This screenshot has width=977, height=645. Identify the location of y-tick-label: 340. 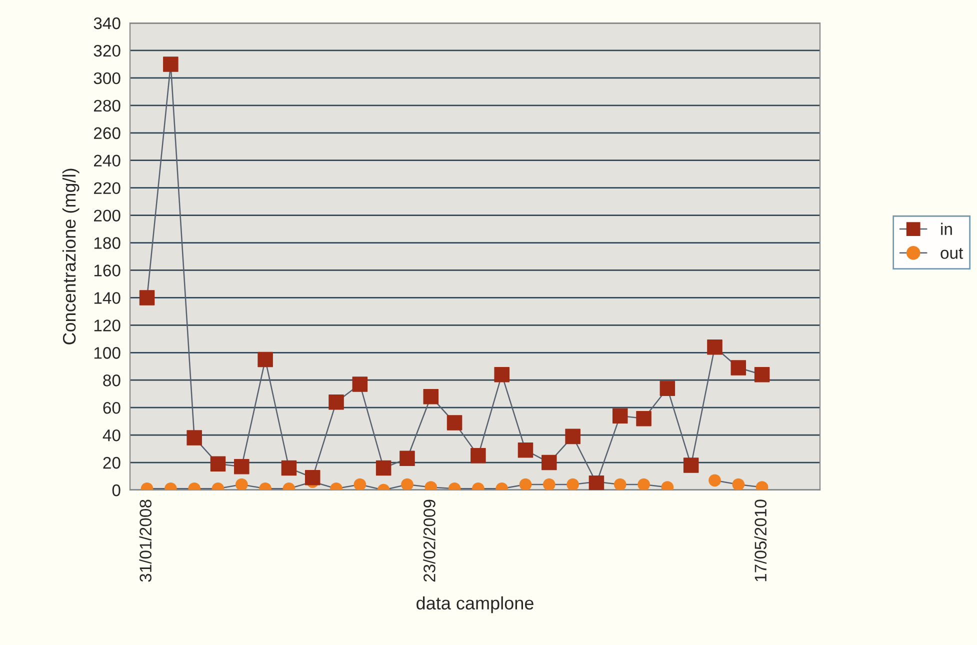
(107, 23).